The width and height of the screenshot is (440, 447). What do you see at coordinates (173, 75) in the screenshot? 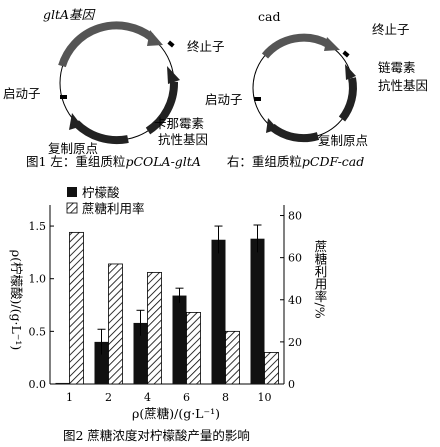
I see `left-resistance-arrowhead` at bounding box center [173, 75].